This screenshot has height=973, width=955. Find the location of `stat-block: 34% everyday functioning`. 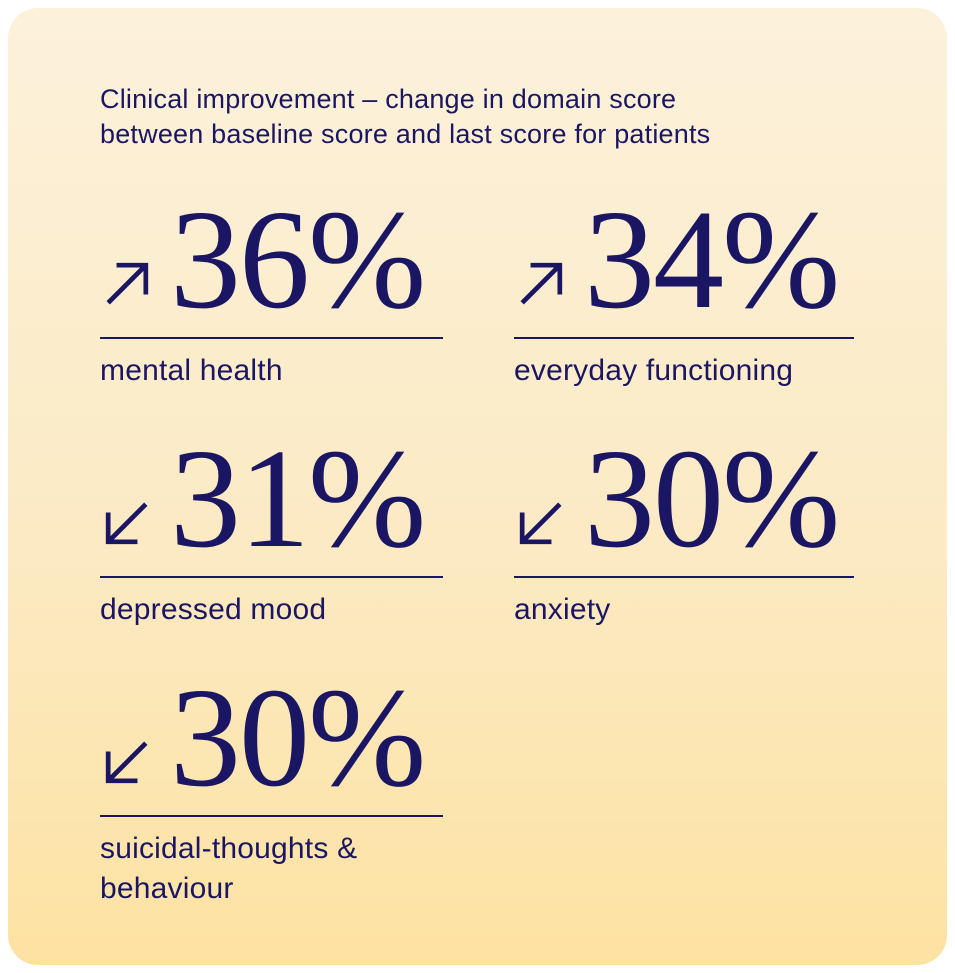

stat-block: 34% everyday functioning is located at coordinates (684, 285).